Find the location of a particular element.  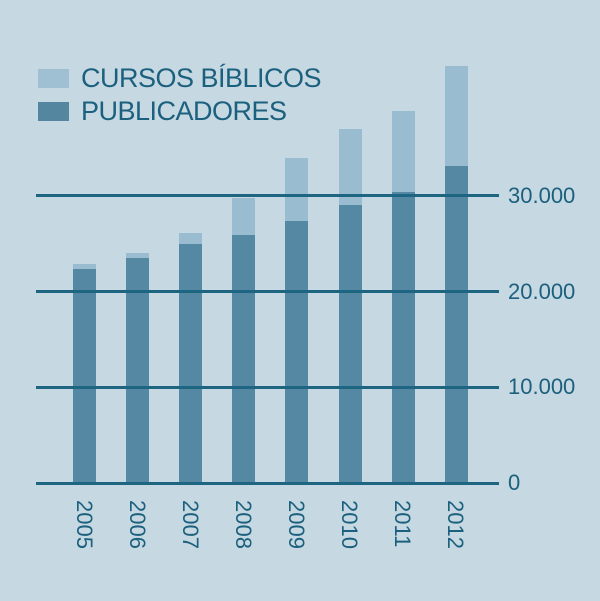

legend: CURSOS BÍBLICOS PUBLICADORES is located at coordinates (180, 95).